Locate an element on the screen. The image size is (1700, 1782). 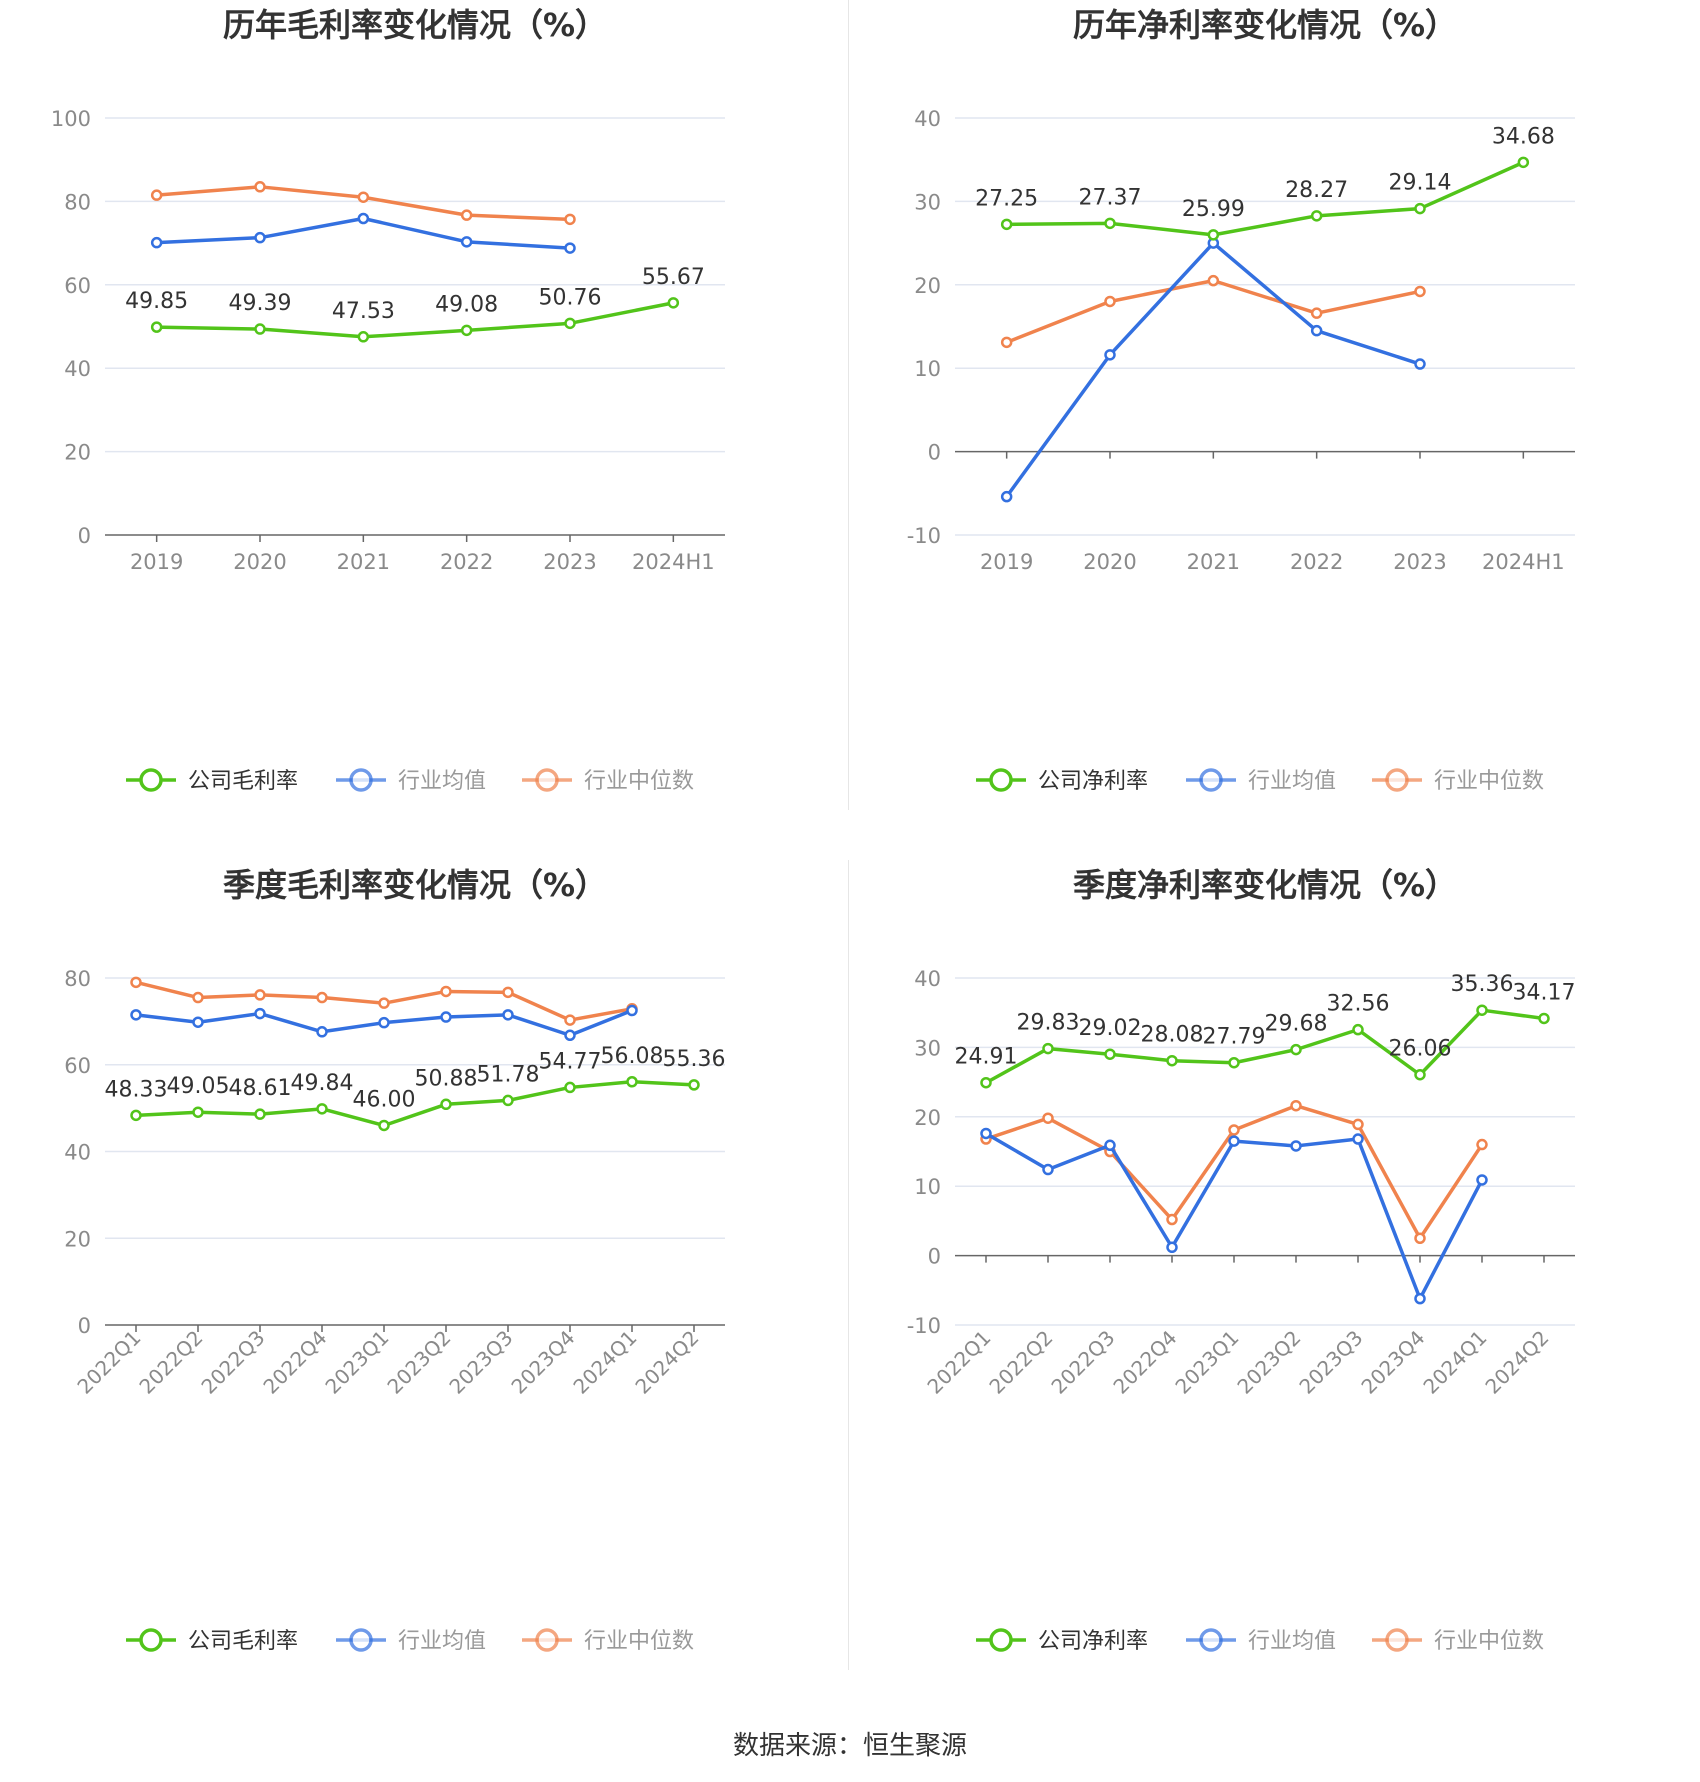
chart-title: 季度净利率变化情况（%） is located at coordinates (1265, 885).